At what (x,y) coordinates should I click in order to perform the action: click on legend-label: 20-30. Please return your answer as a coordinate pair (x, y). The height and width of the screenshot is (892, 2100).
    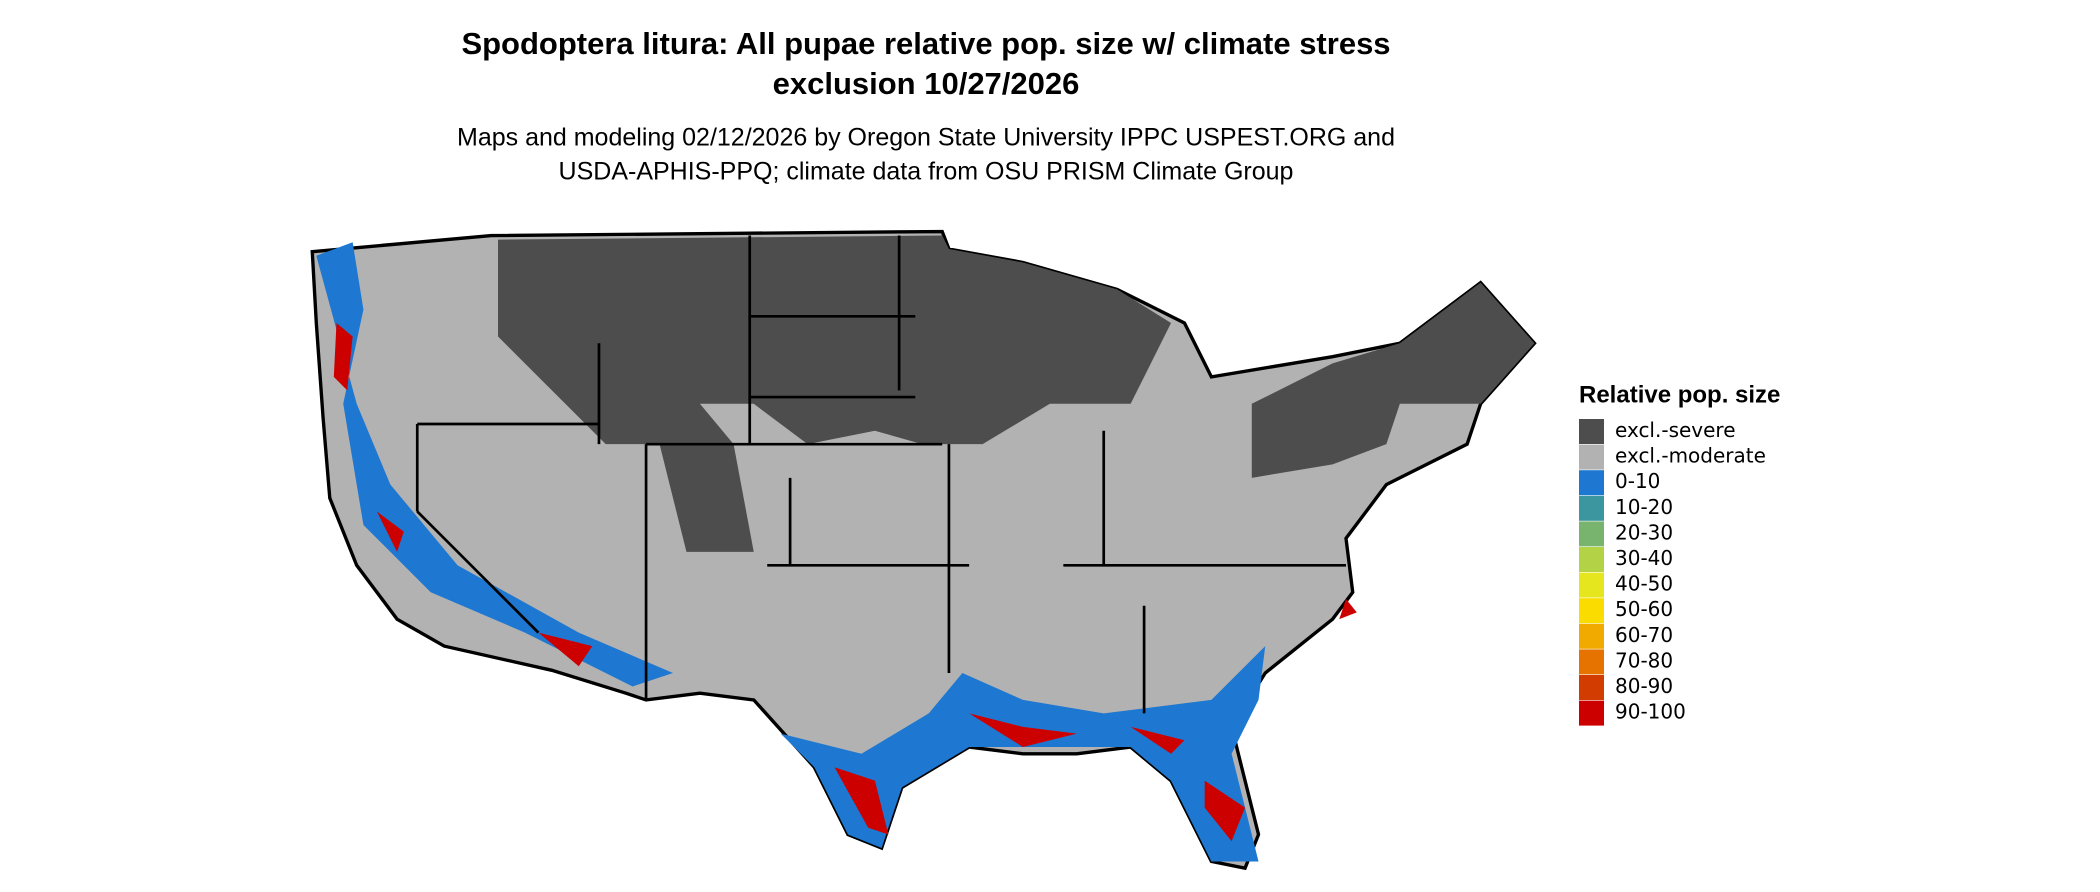
    Looking at the image, I should click on (1644, 532).